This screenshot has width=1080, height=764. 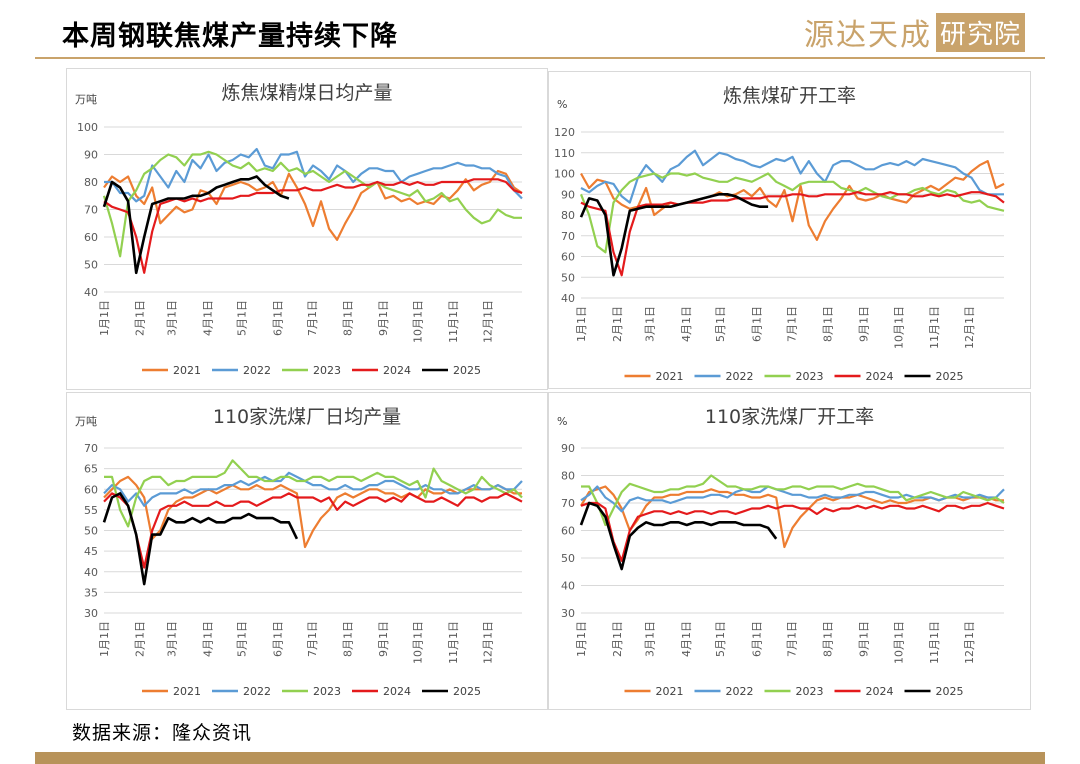 I want to click on x-tick-label: 4月1日, so click(x=686, y=324).